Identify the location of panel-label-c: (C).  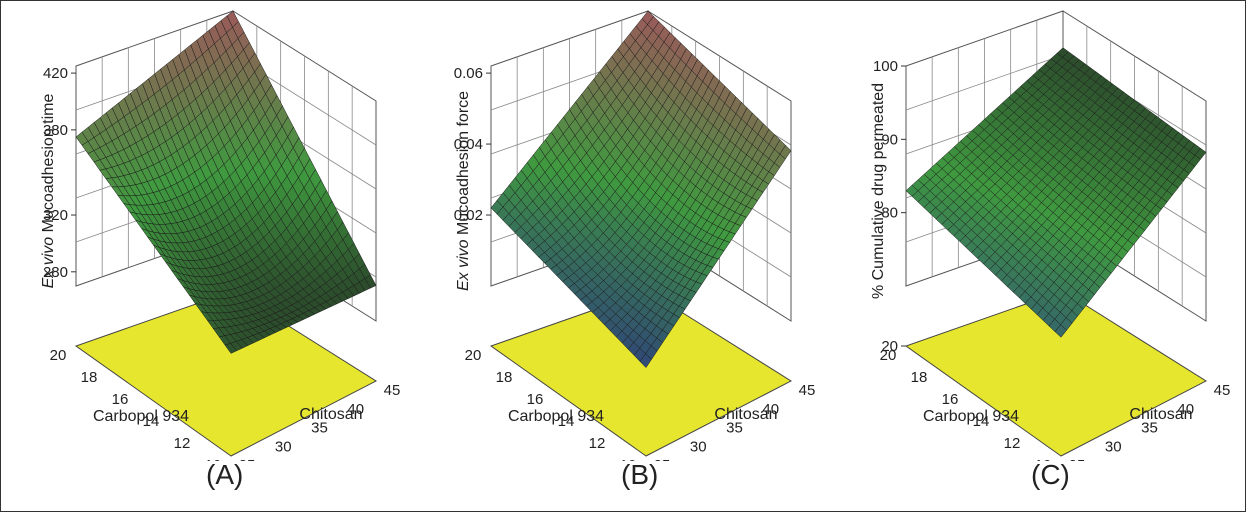
(1050, 474).